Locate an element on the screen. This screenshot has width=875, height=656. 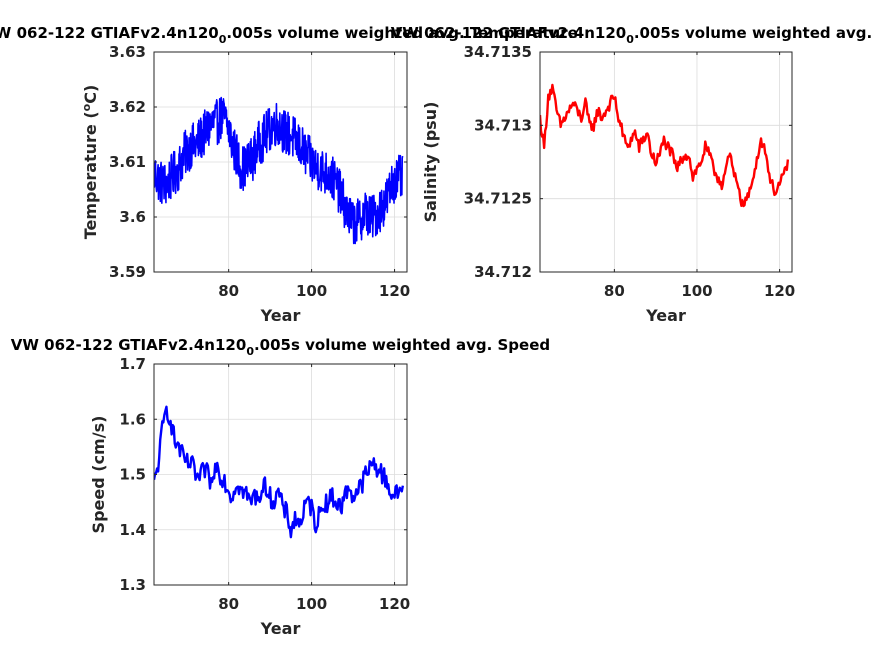
temp-xtick-label-2: 120 is located at coordinates (394, 291).